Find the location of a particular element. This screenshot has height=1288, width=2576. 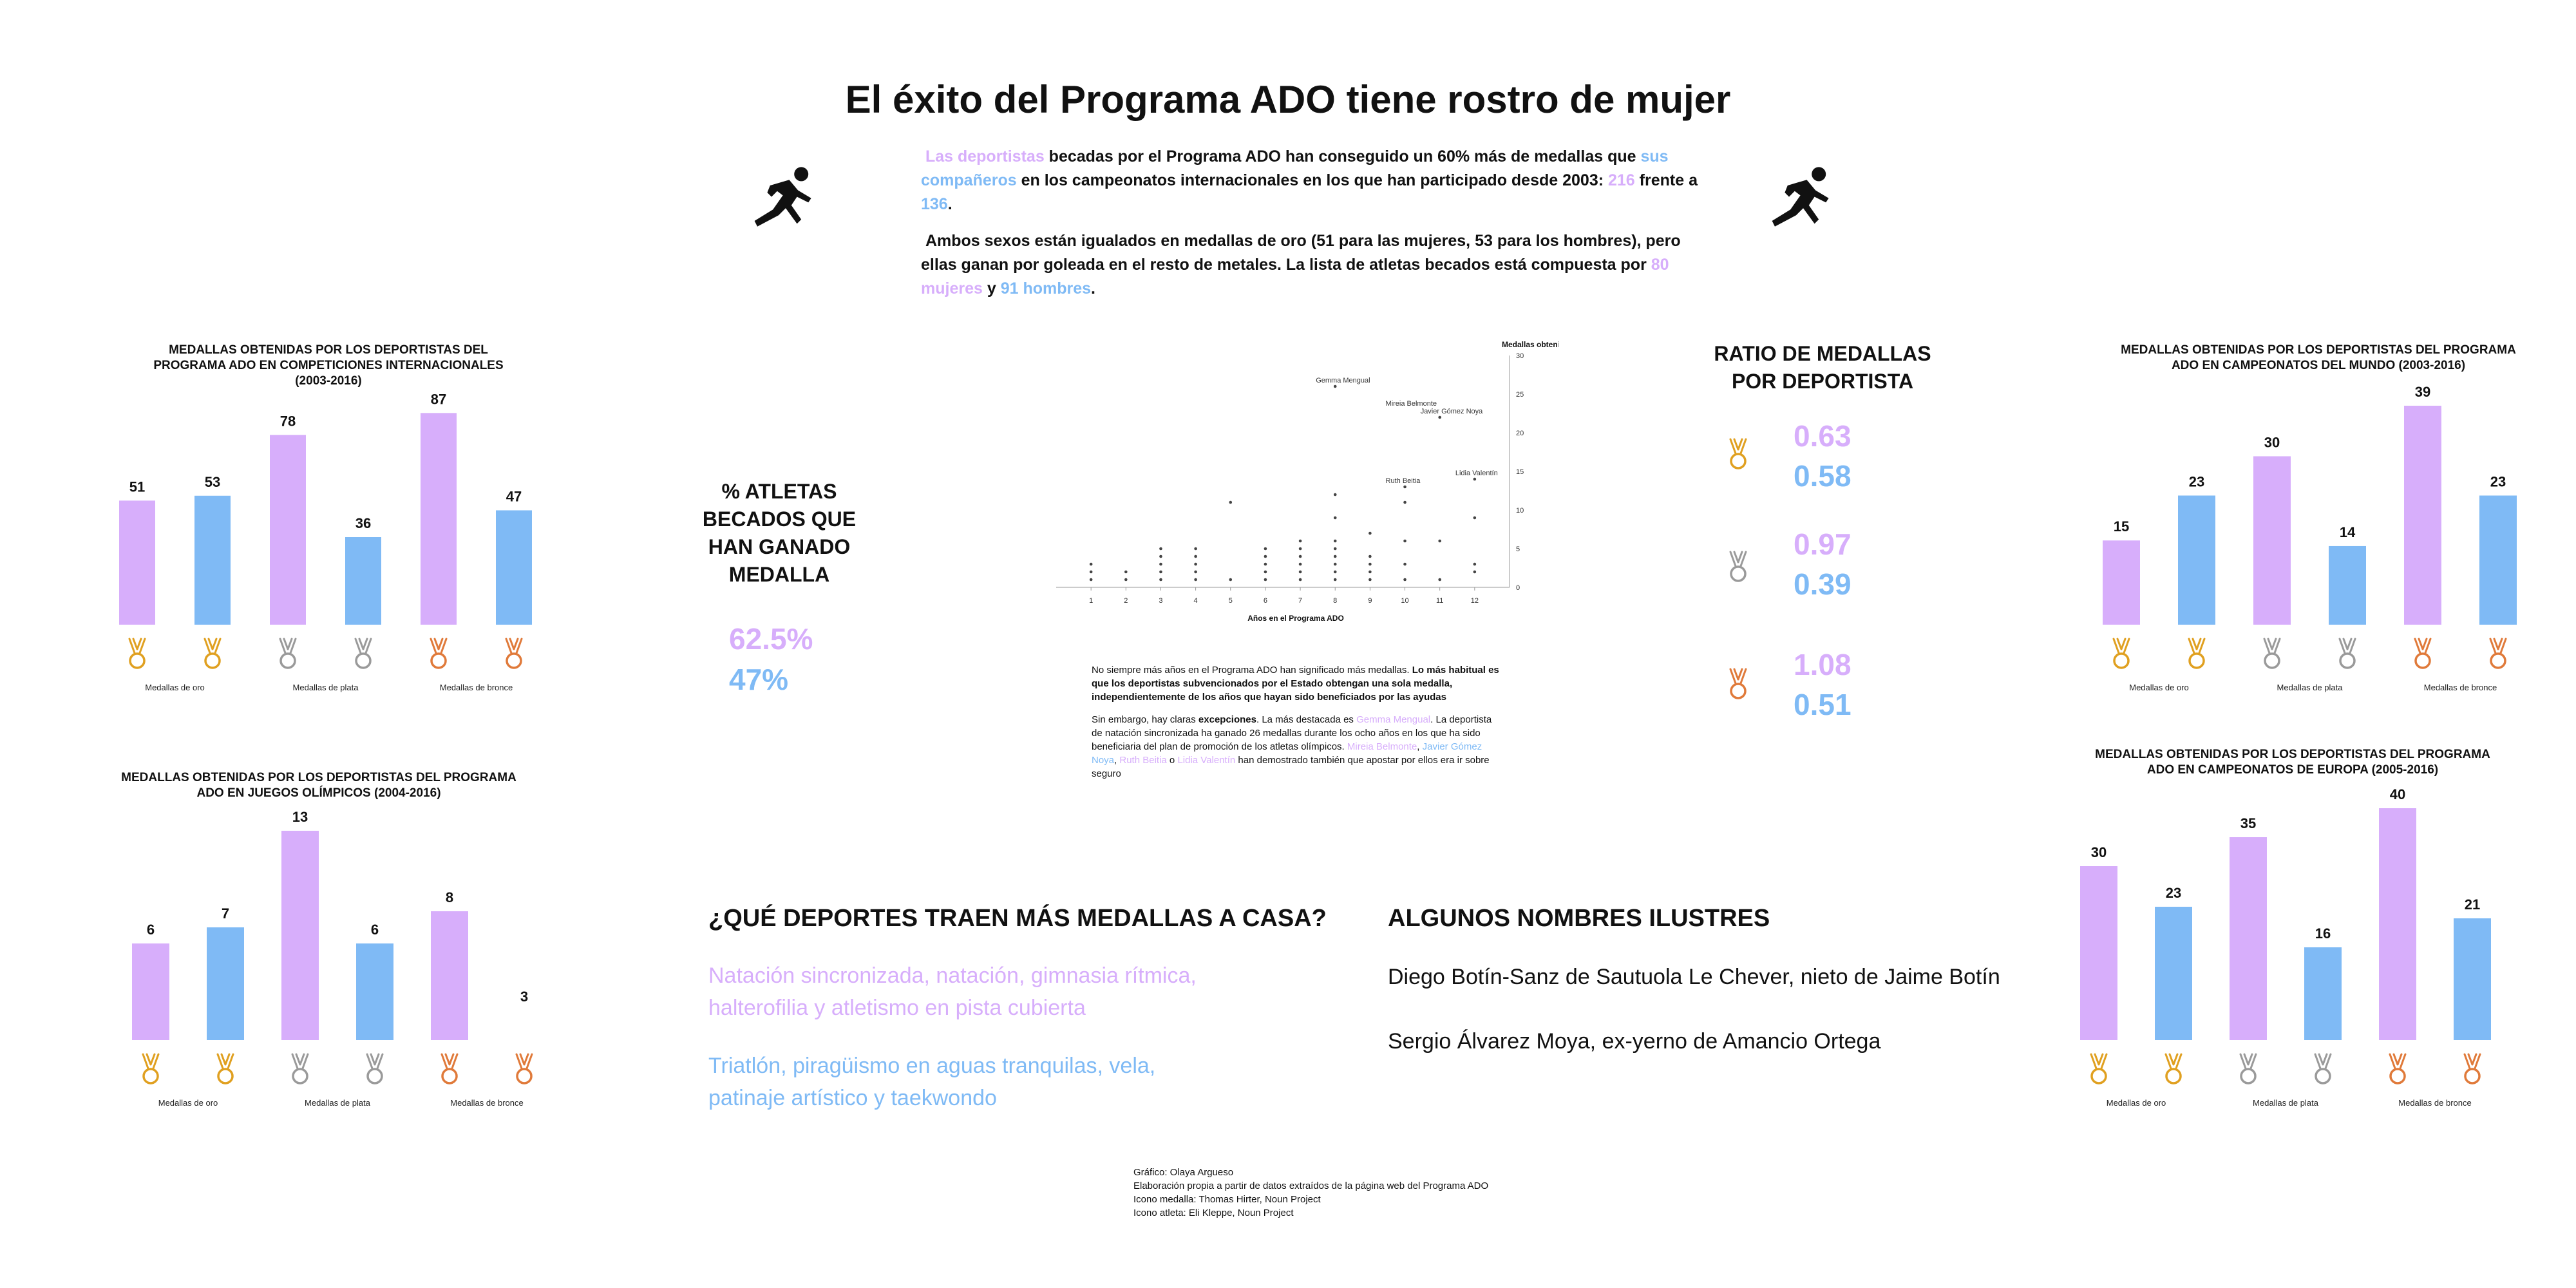

x-tick-label: 4 is located at coordinates (1196, 601).